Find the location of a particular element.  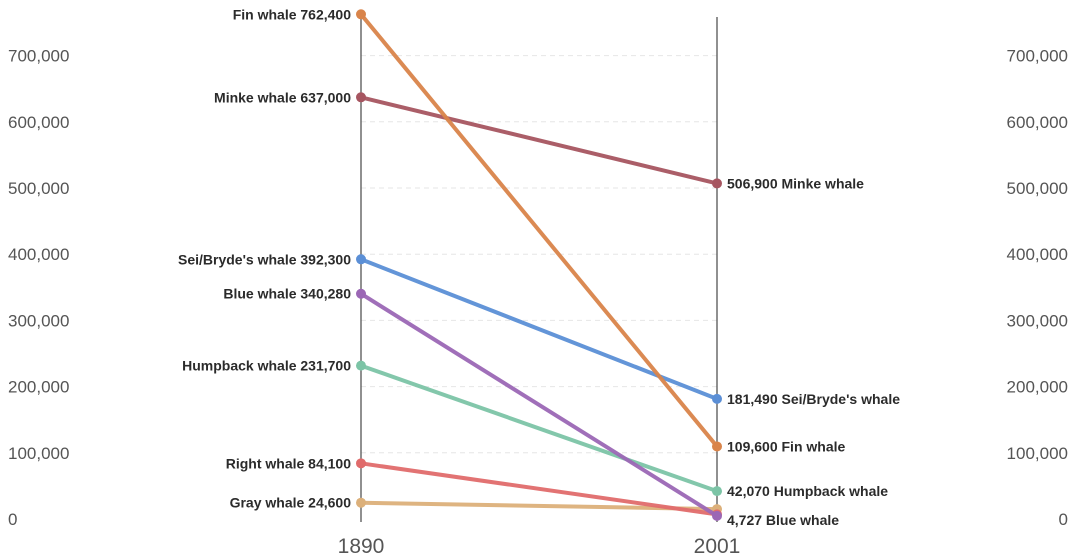

point-blue-whale-2001 is located at coordinates (717, 515).